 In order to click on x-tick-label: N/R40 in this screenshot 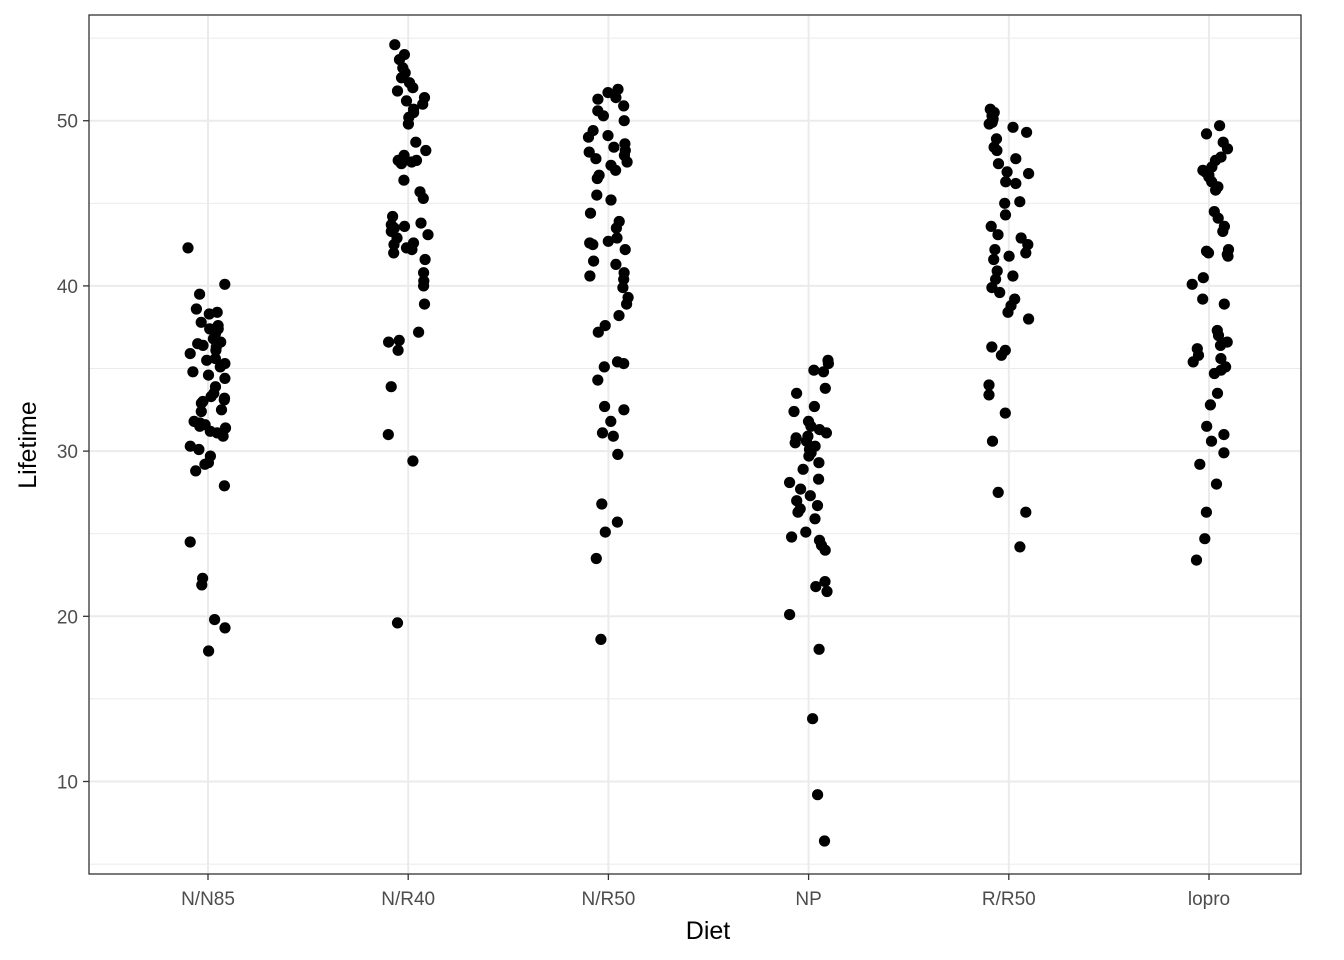, I will do `click(408, 899)`.